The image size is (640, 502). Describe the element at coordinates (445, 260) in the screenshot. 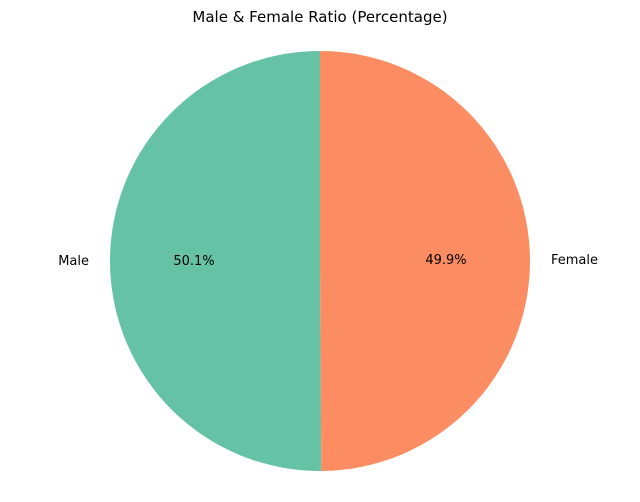

I see `percent-label-female: 49.9%` at that location.